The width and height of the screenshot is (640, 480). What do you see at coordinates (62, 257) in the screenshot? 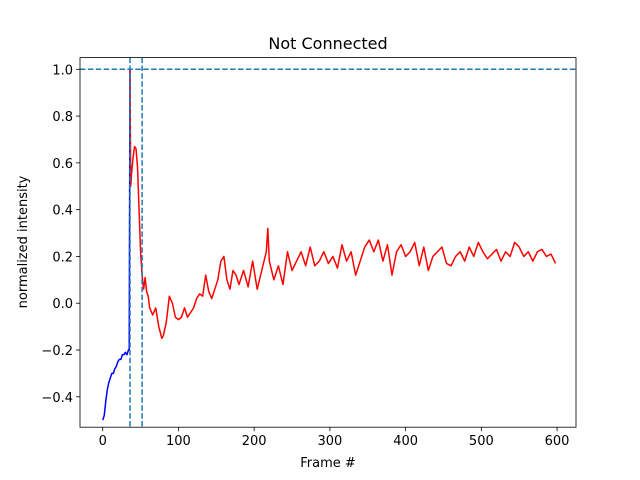
I see `y-tick-label: 0.2` at bounding box center [62, 257].